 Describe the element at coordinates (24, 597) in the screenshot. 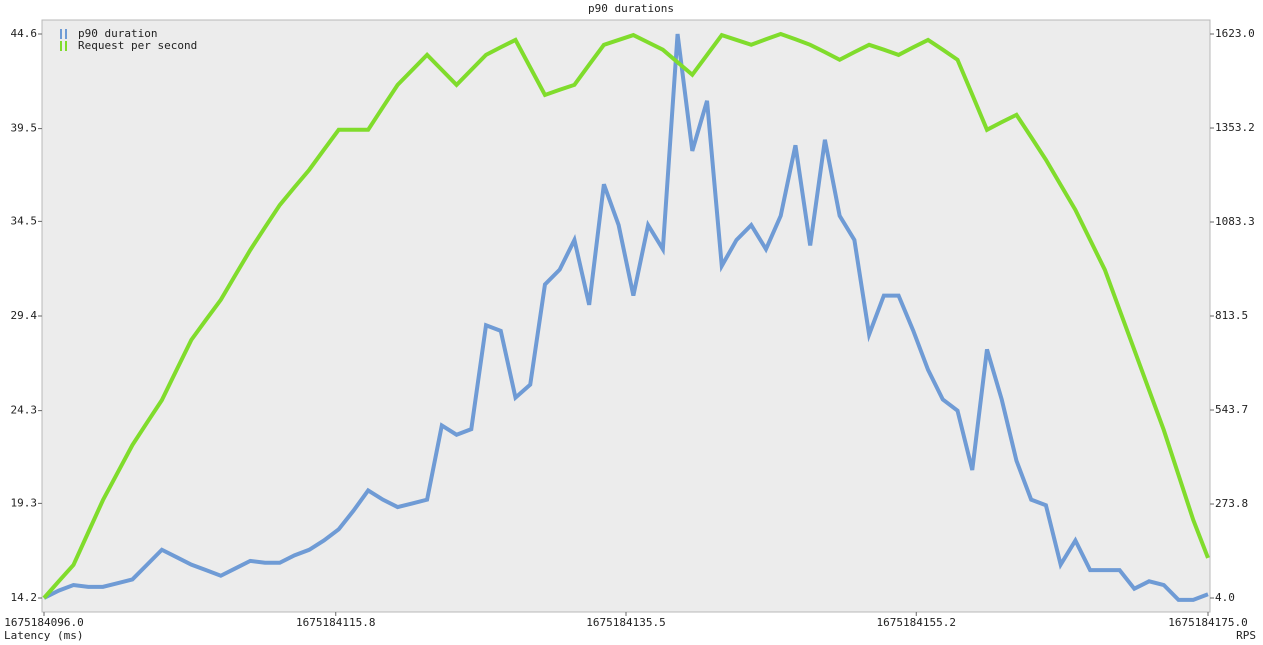

I see `y-tick-label: 14.2` at that location.